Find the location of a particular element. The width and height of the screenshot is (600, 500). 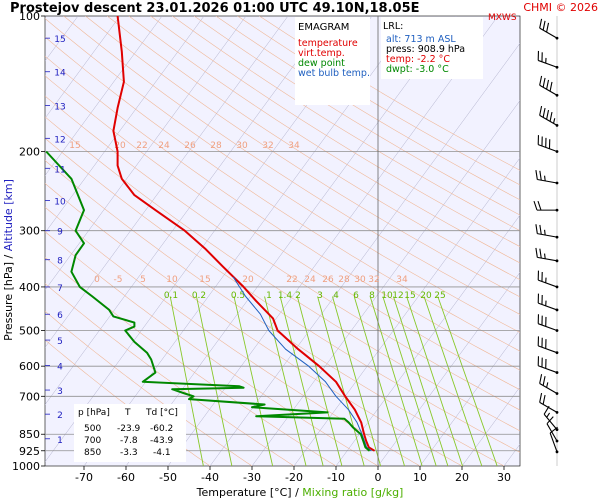

altitude-tick-label: 15 is located at coordinates (59, 40).